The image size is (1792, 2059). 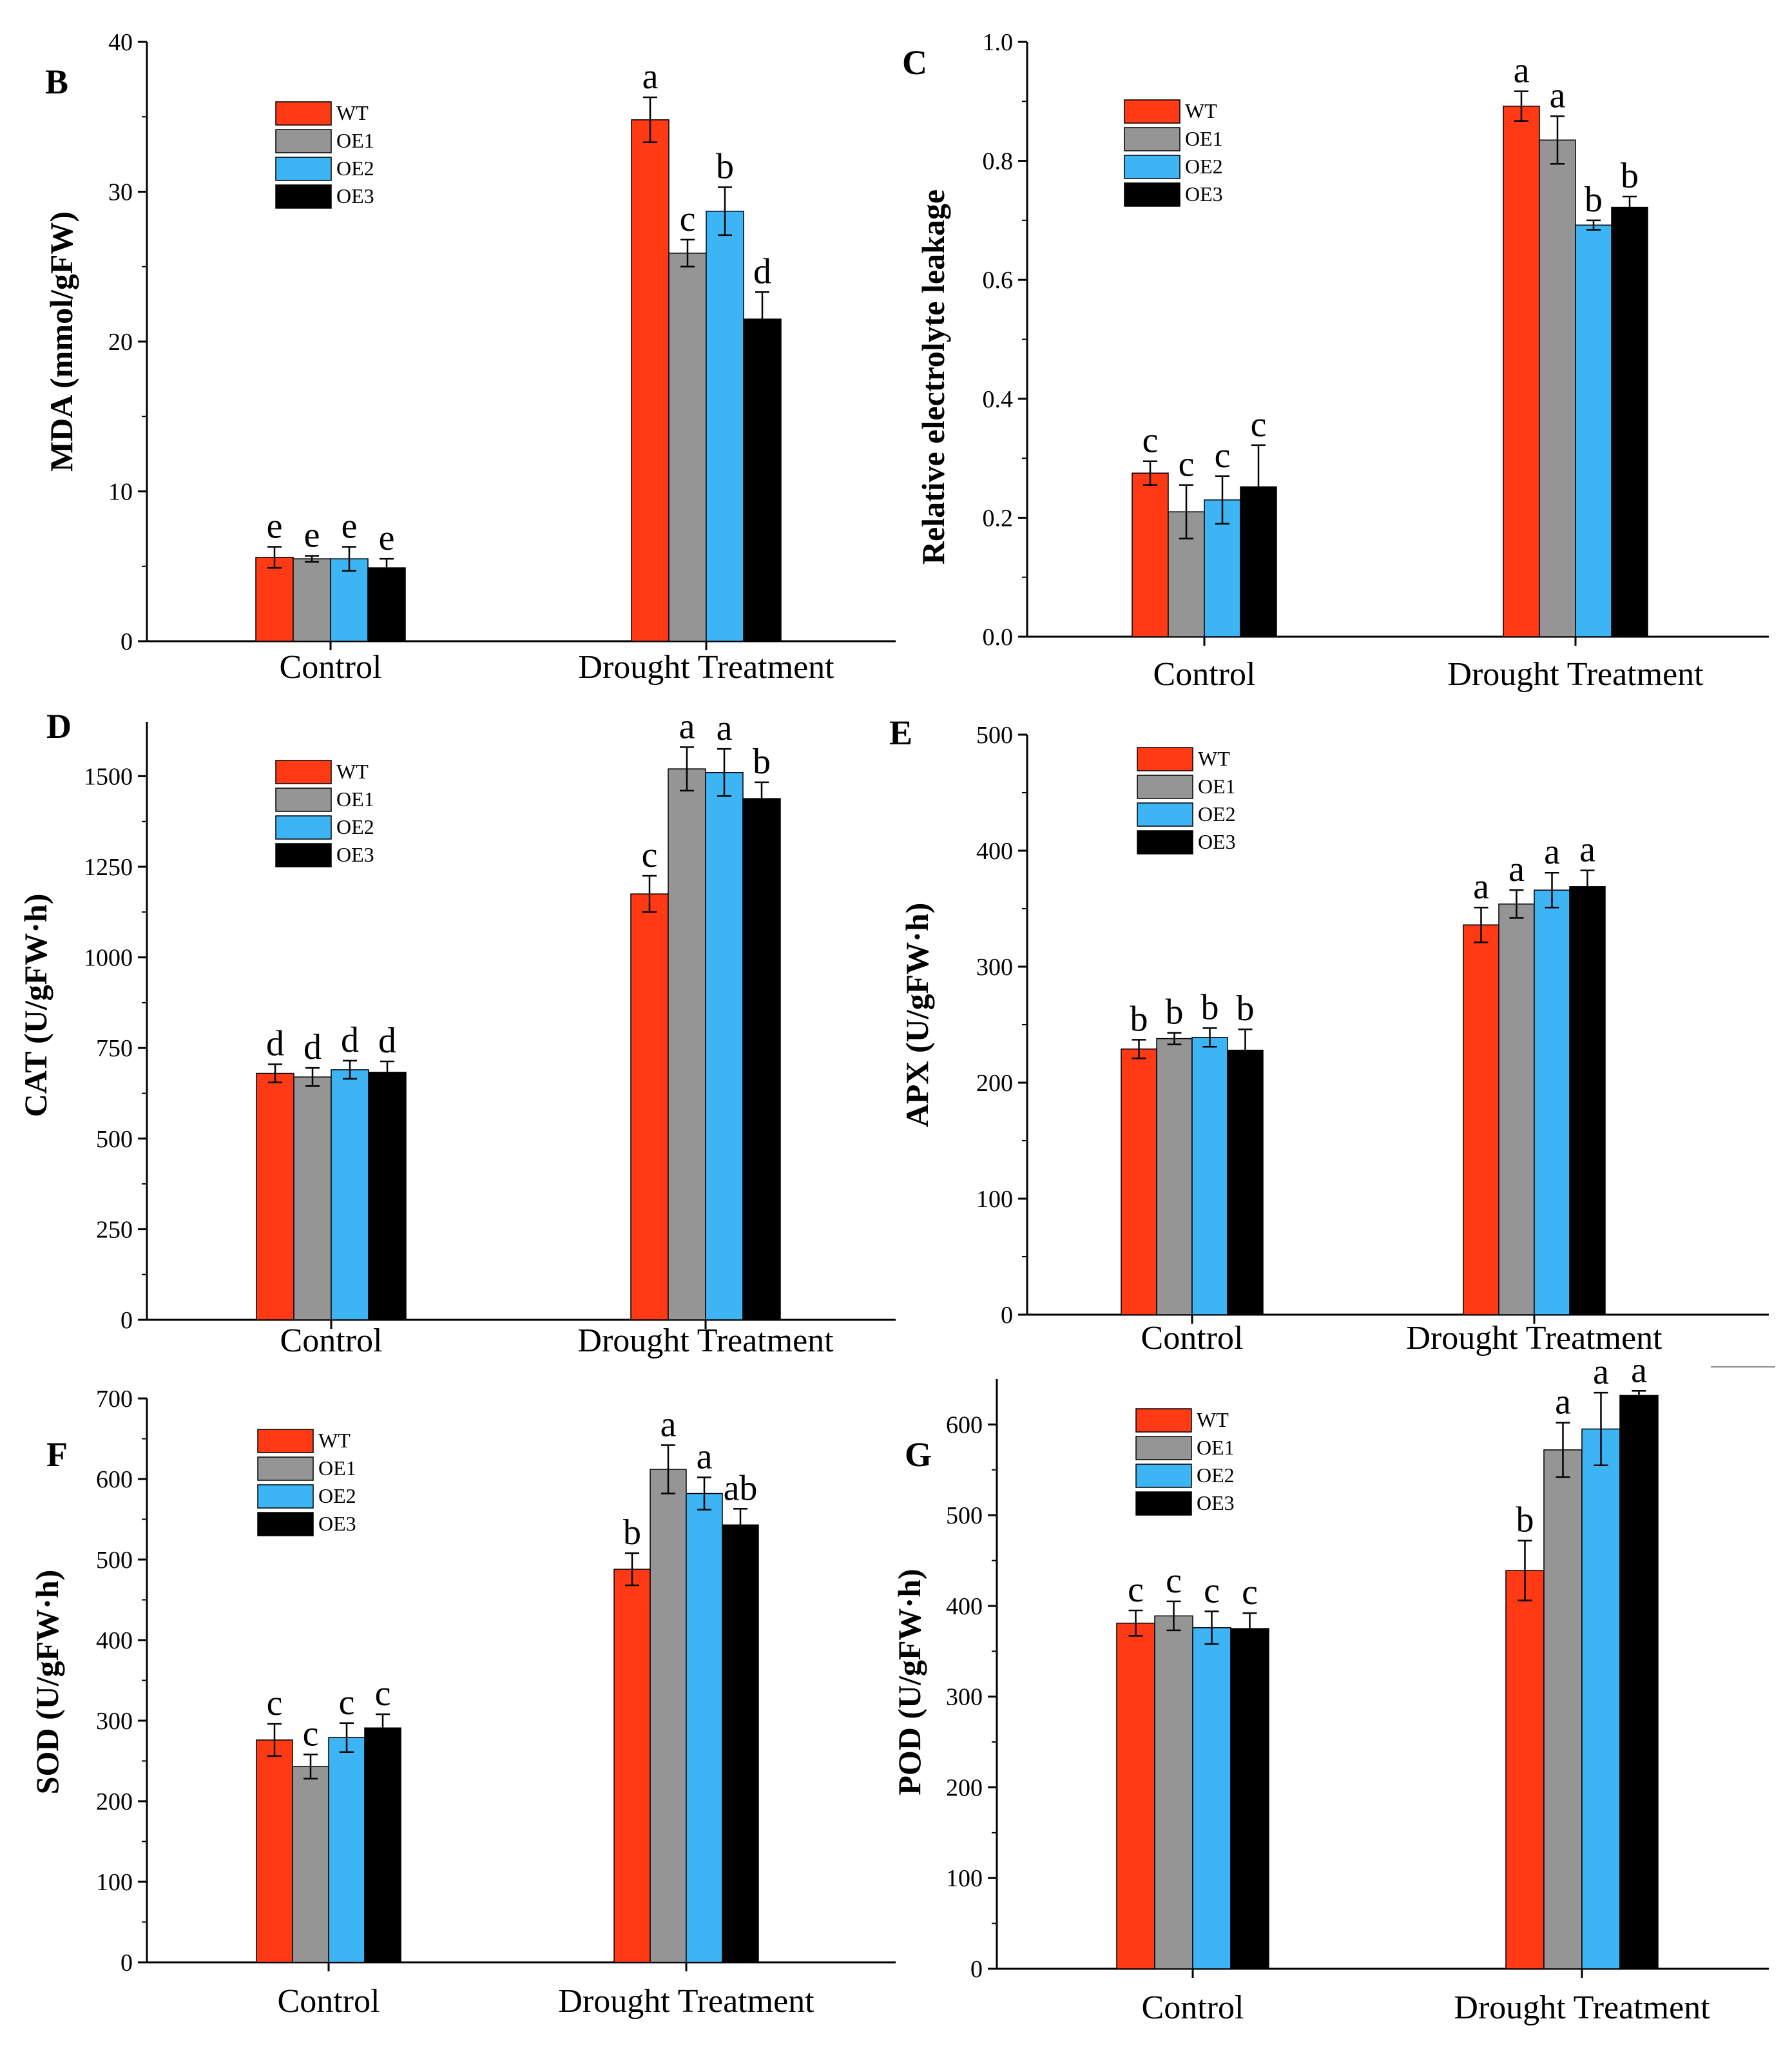 What do you see at coordinates (998, 43) in the screenshot?
I see `y-tick-label: 1.0` at bounding box center [998, 43].